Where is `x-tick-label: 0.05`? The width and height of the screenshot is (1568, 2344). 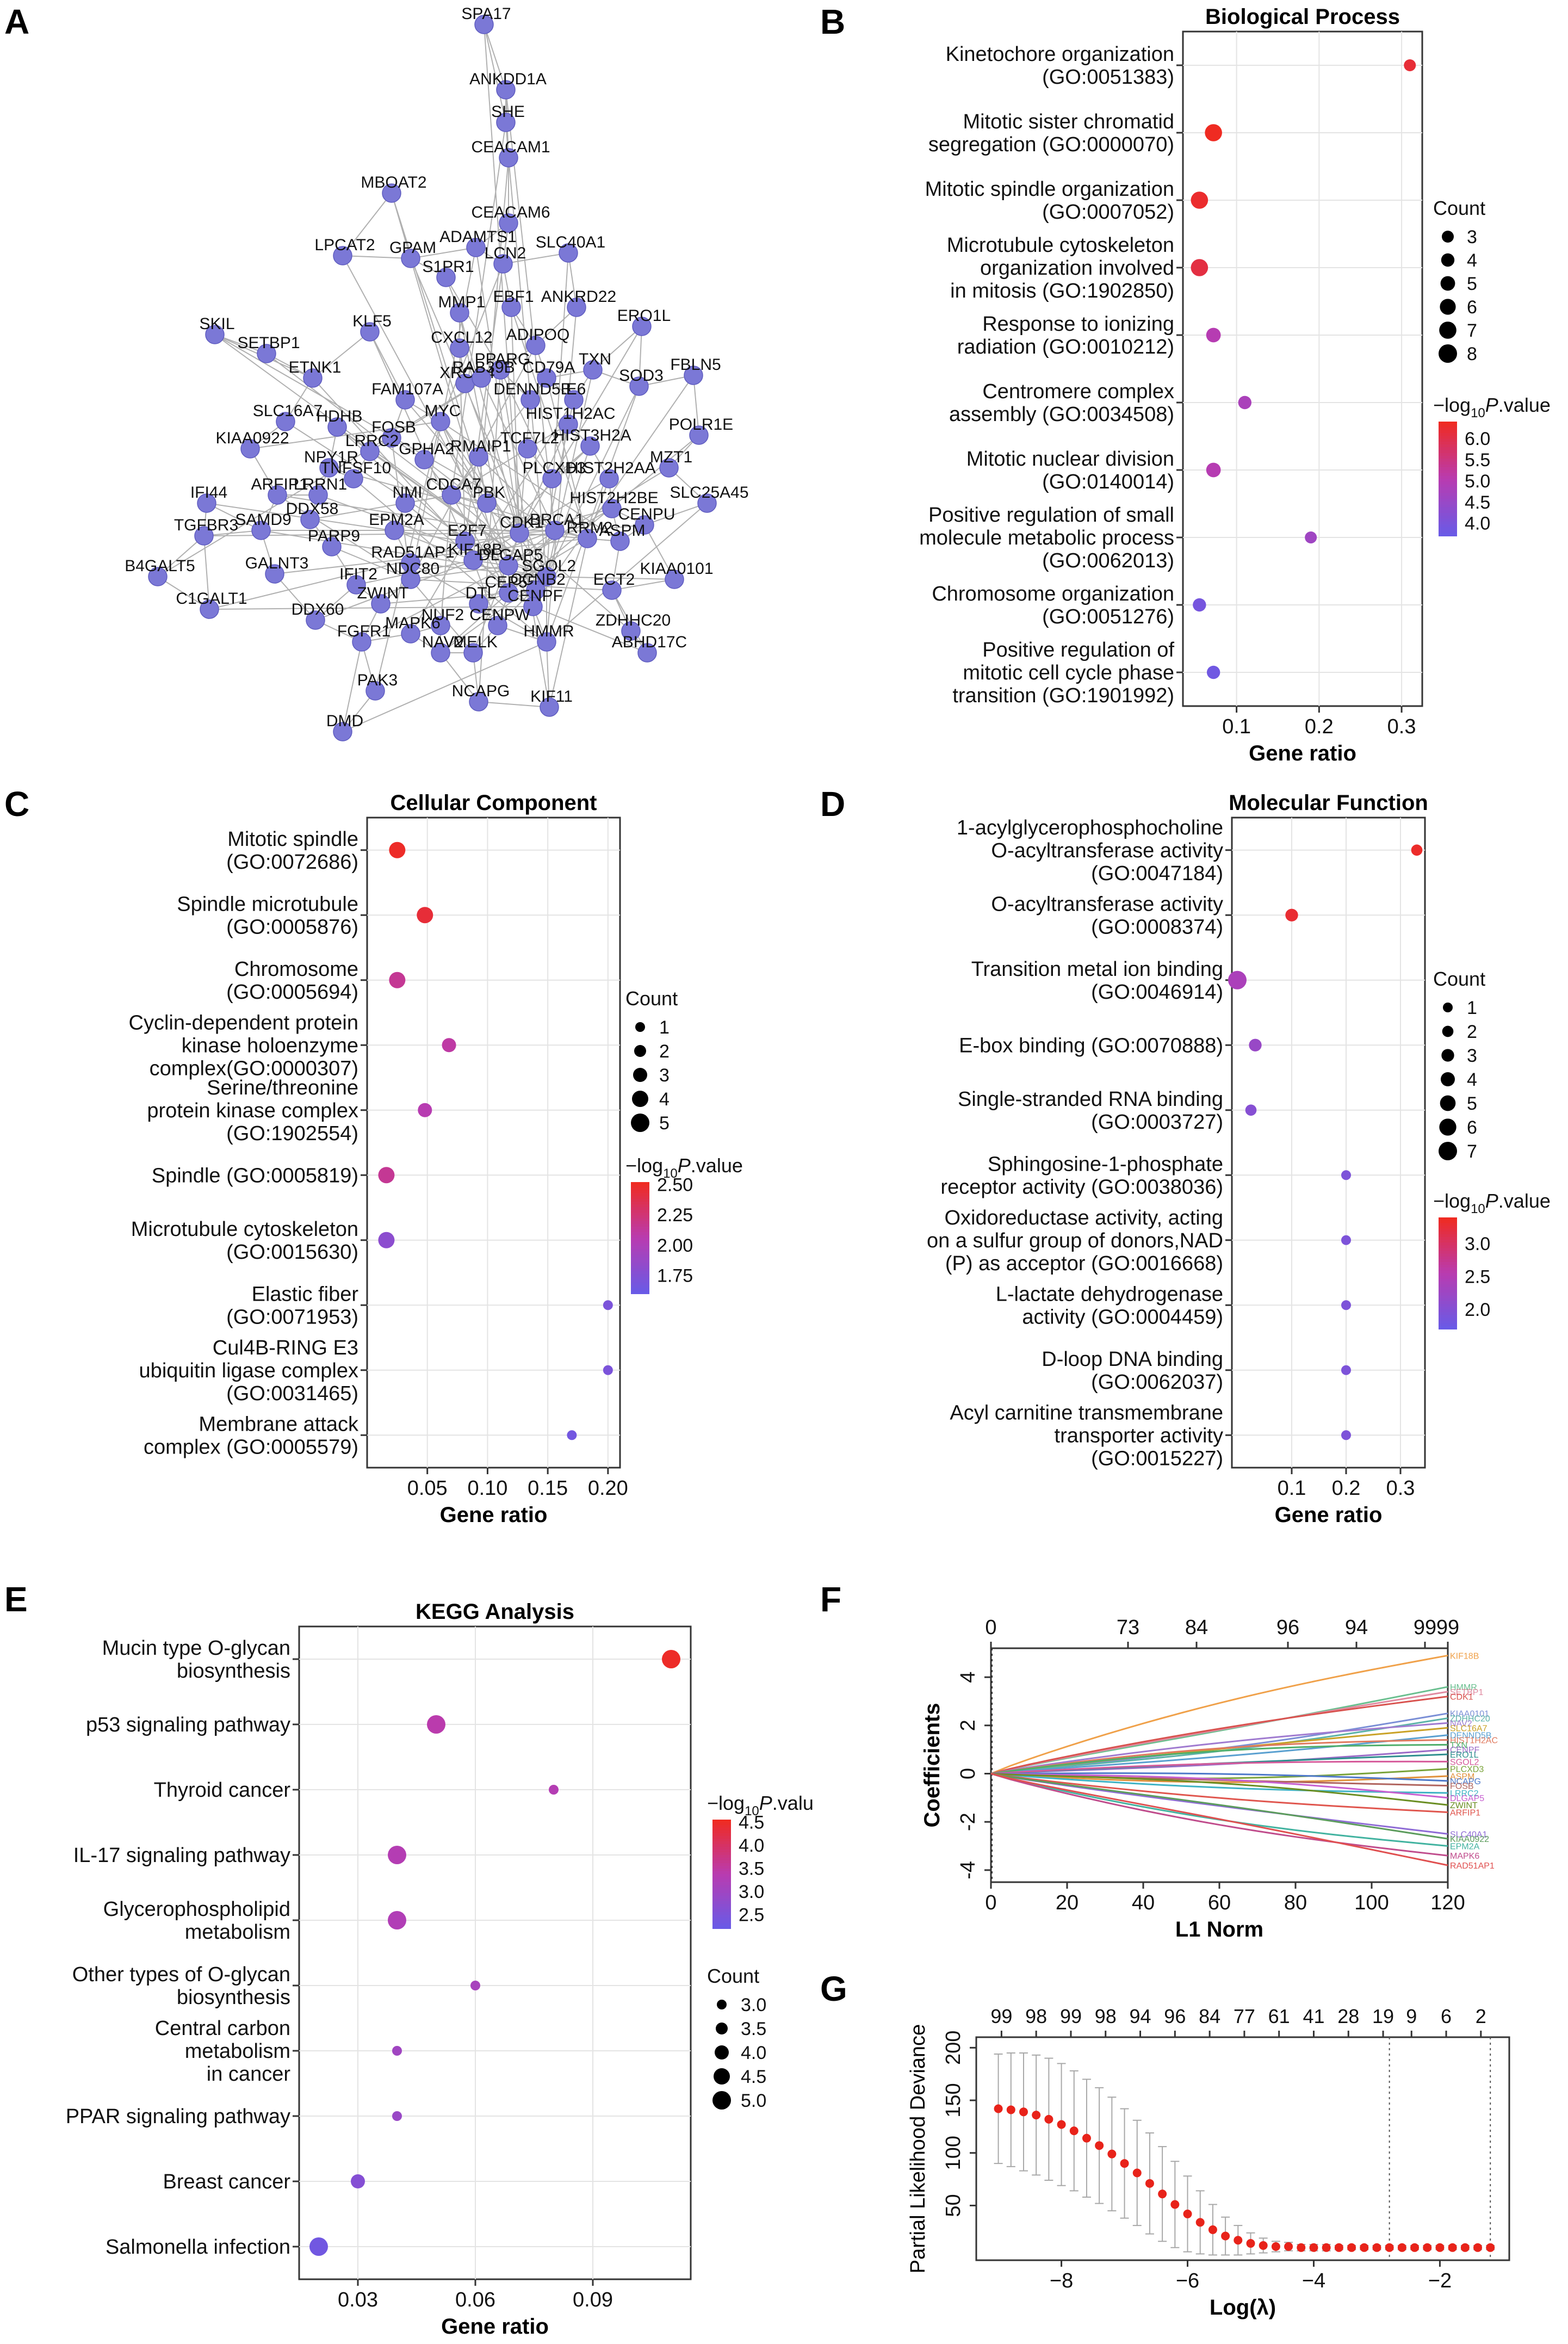
x-tick-label: 0.05 is located at coordinates (428, 1488).